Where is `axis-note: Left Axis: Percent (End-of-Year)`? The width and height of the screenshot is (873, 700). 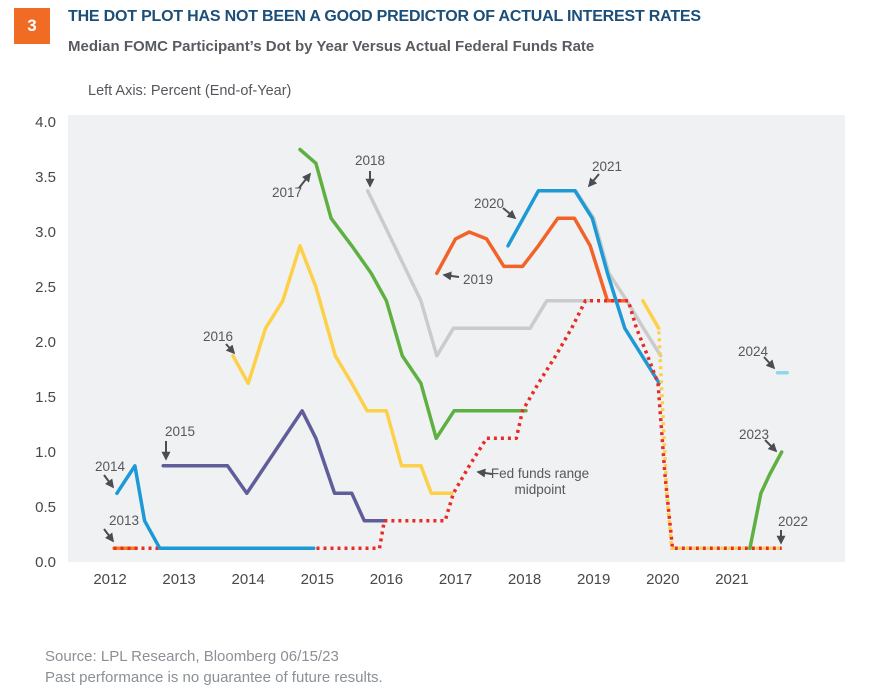
axis-note: Left Axis: Percent (End-of-Year) is located at coordinates (190, 91).